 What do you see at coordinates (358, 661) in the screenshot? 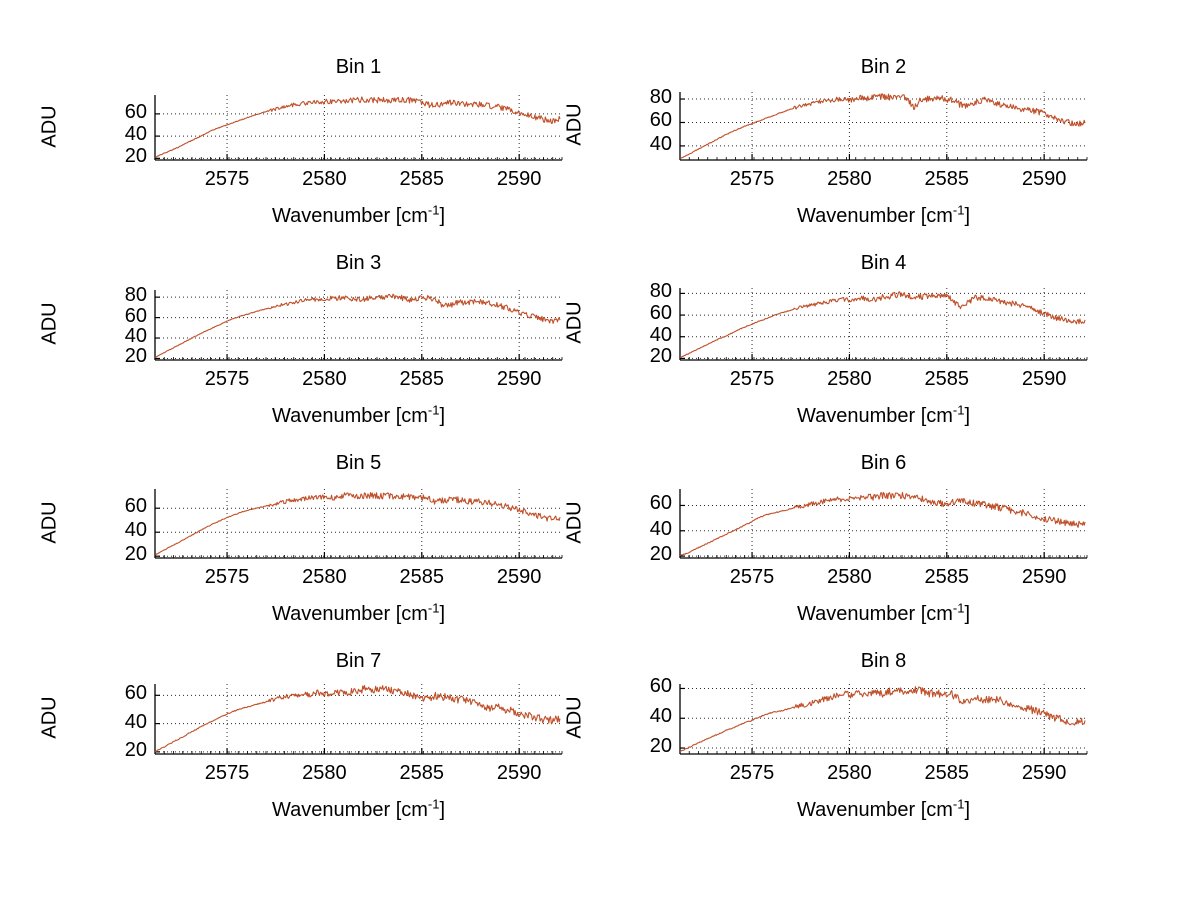
I see `panel-title: Bin 7` at bounding box center [358, 661].